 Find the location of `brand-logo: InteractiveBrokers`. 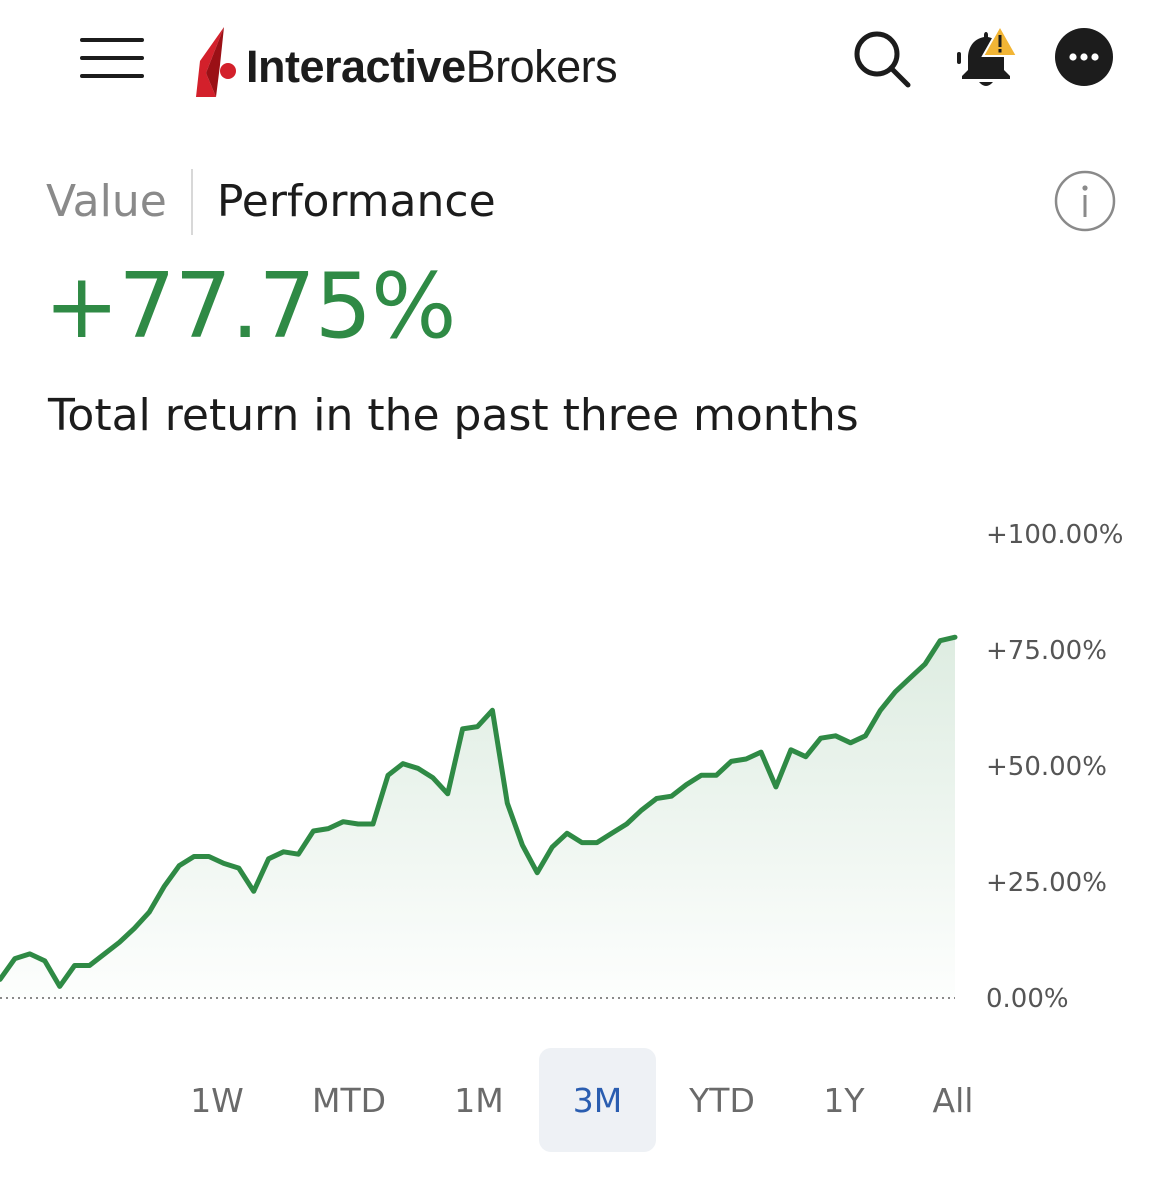

brand-logo: InteractiveBrokers is located at coordinates (406, 62).